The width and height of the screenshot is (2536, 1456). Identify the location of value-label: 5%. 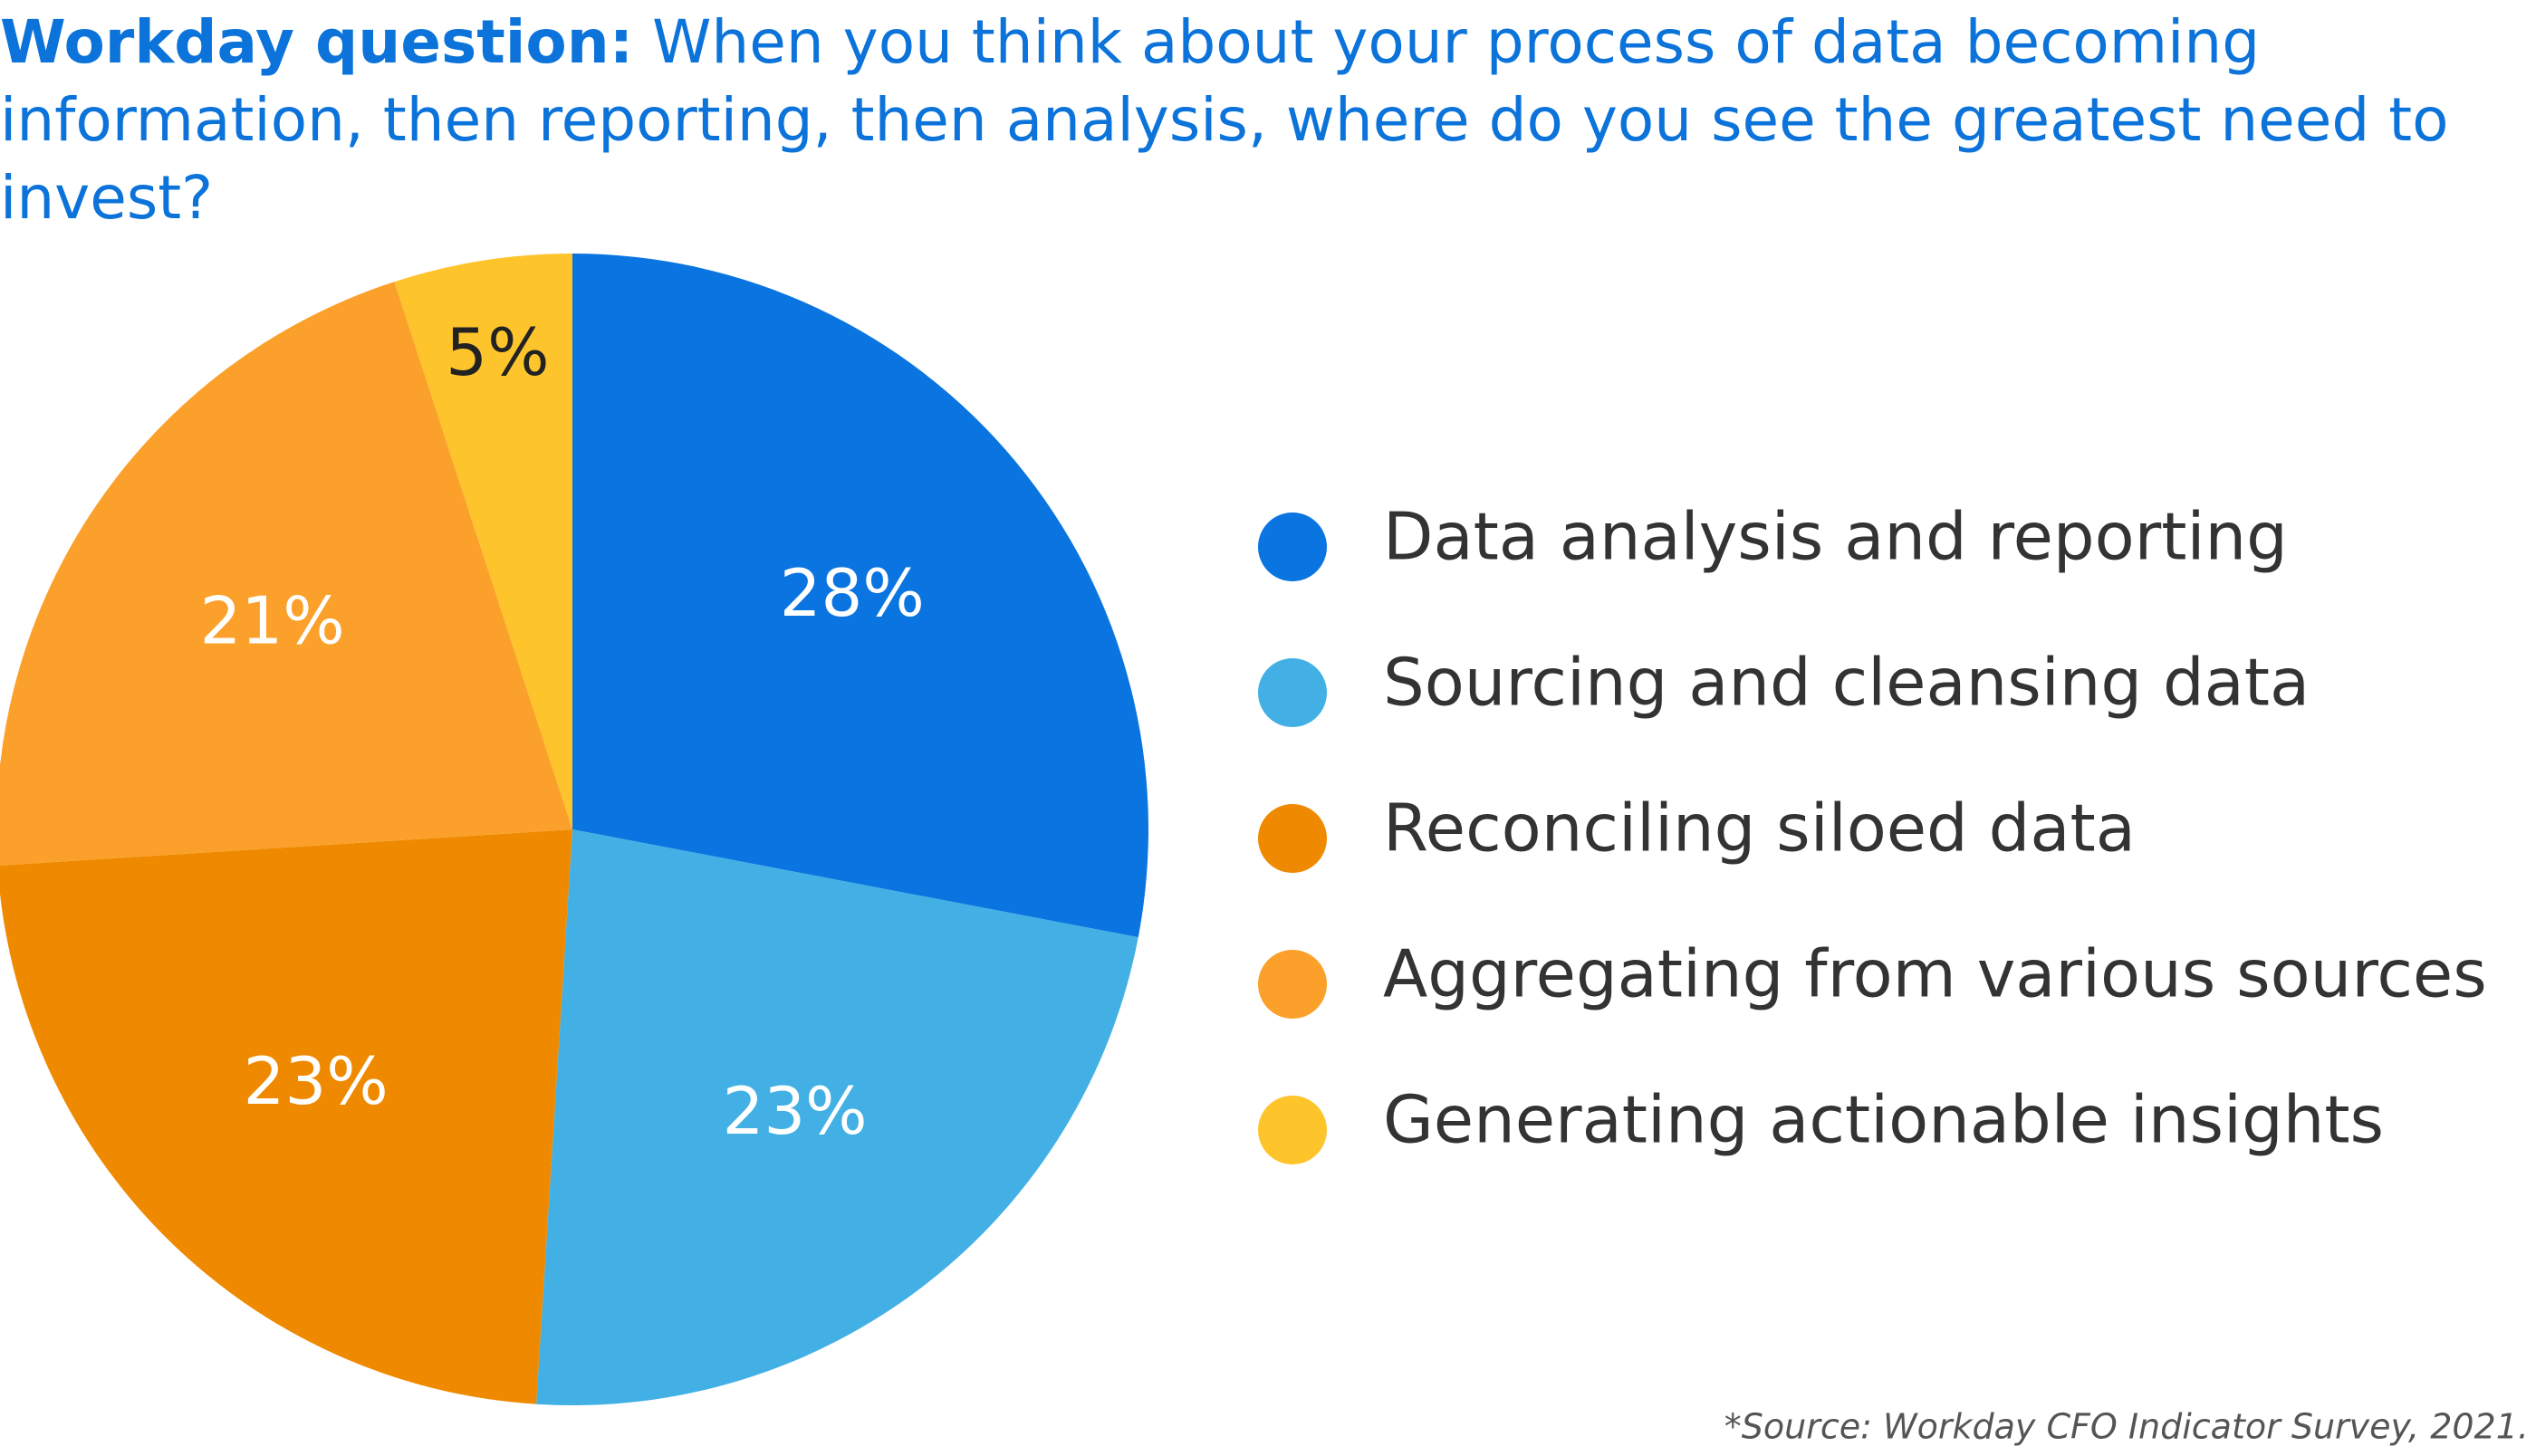
(497, 352).